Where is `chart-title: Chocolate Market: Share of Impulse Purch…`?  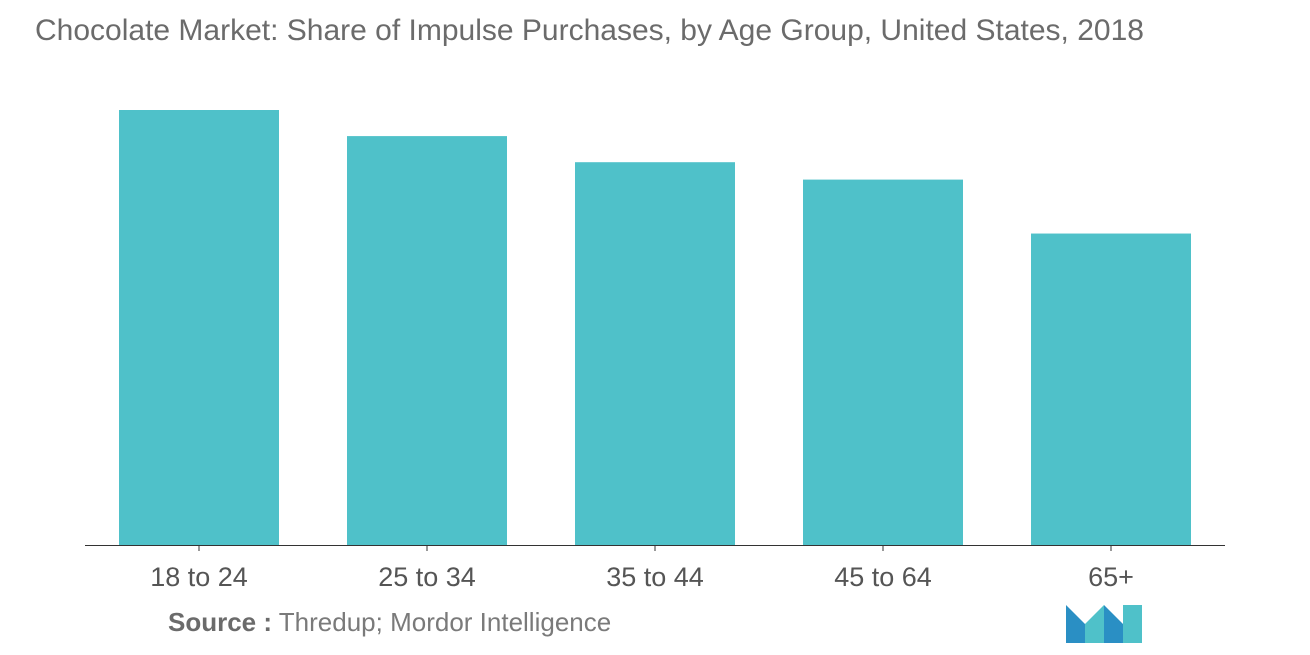
chart-title: Chocolate Market: Share of Impulse Purch… is located at coordinates (589, 30).